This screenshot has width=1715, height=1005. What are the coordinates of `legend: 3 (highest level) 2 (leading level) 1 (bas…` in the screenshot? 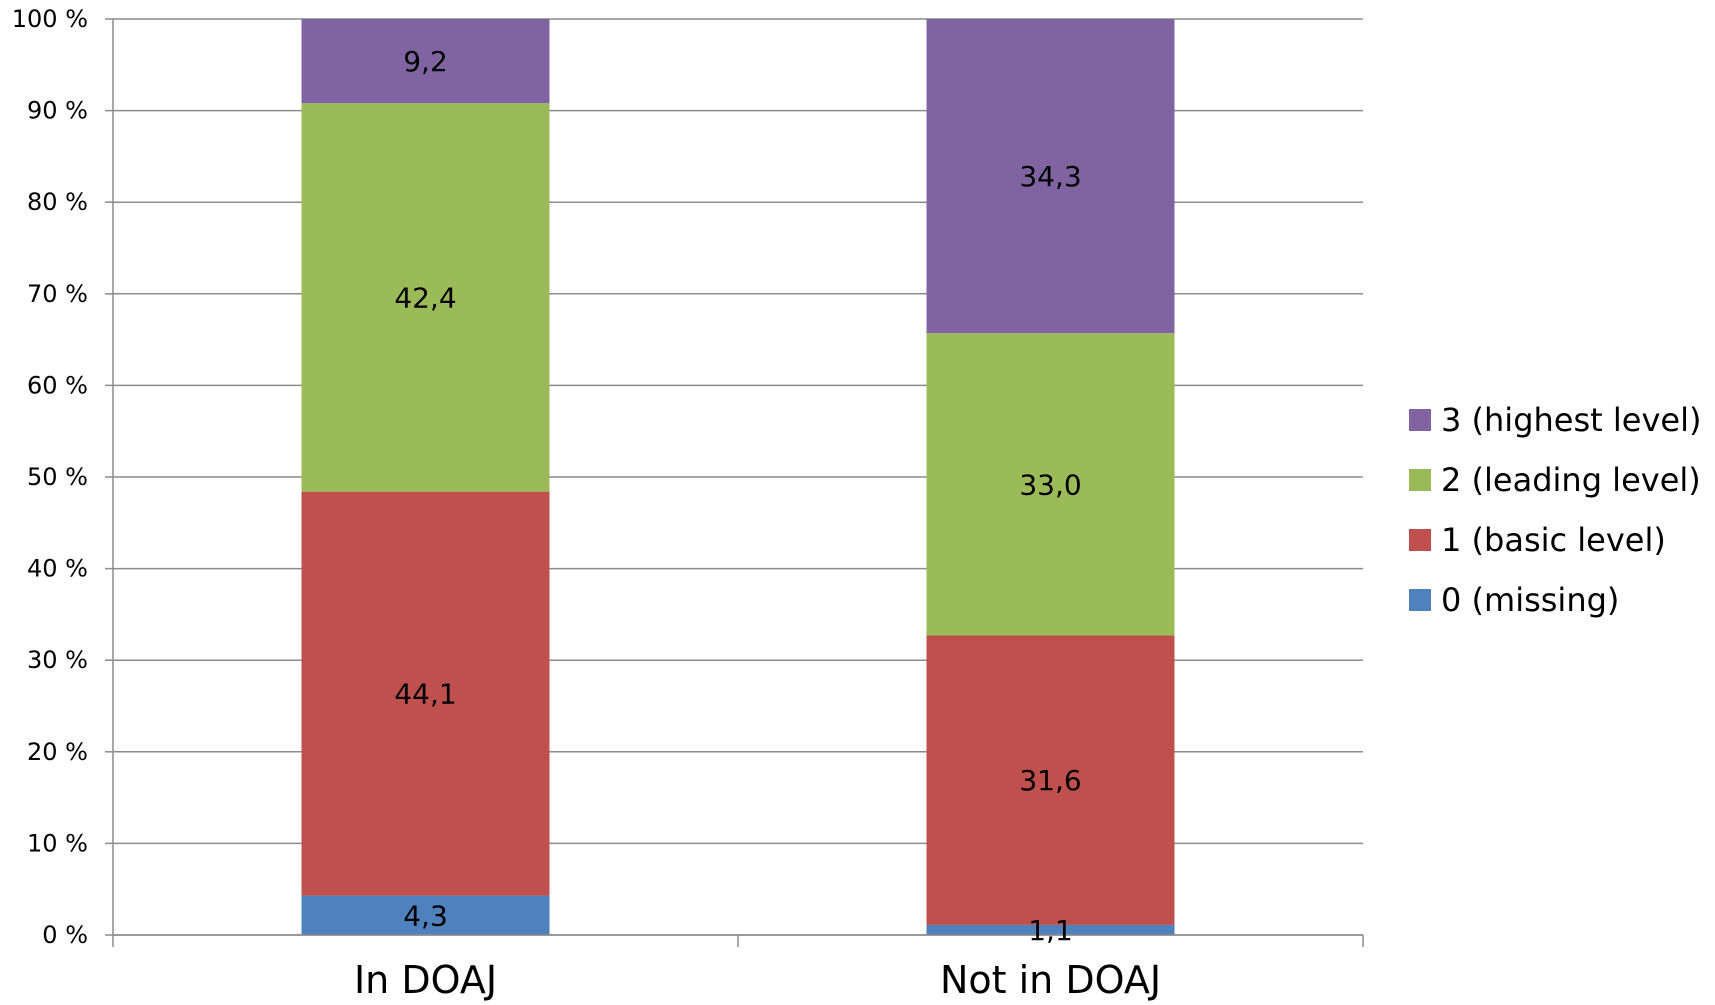 It's located at (1555, 510).